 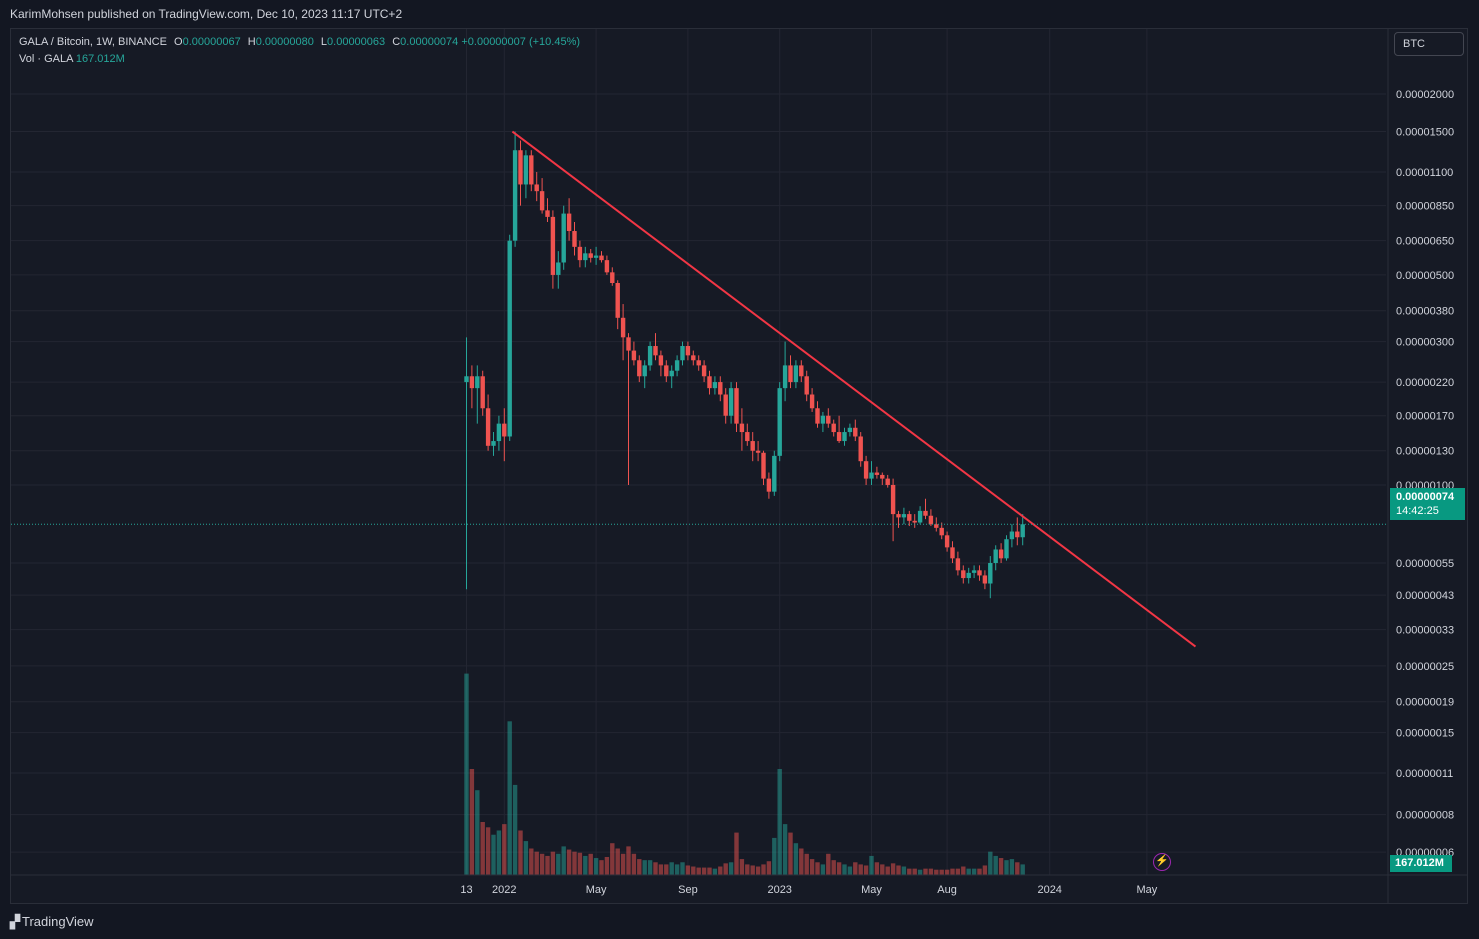 I want to click on price-tick-label: 0.00000170, so click(x=1425, y=417).